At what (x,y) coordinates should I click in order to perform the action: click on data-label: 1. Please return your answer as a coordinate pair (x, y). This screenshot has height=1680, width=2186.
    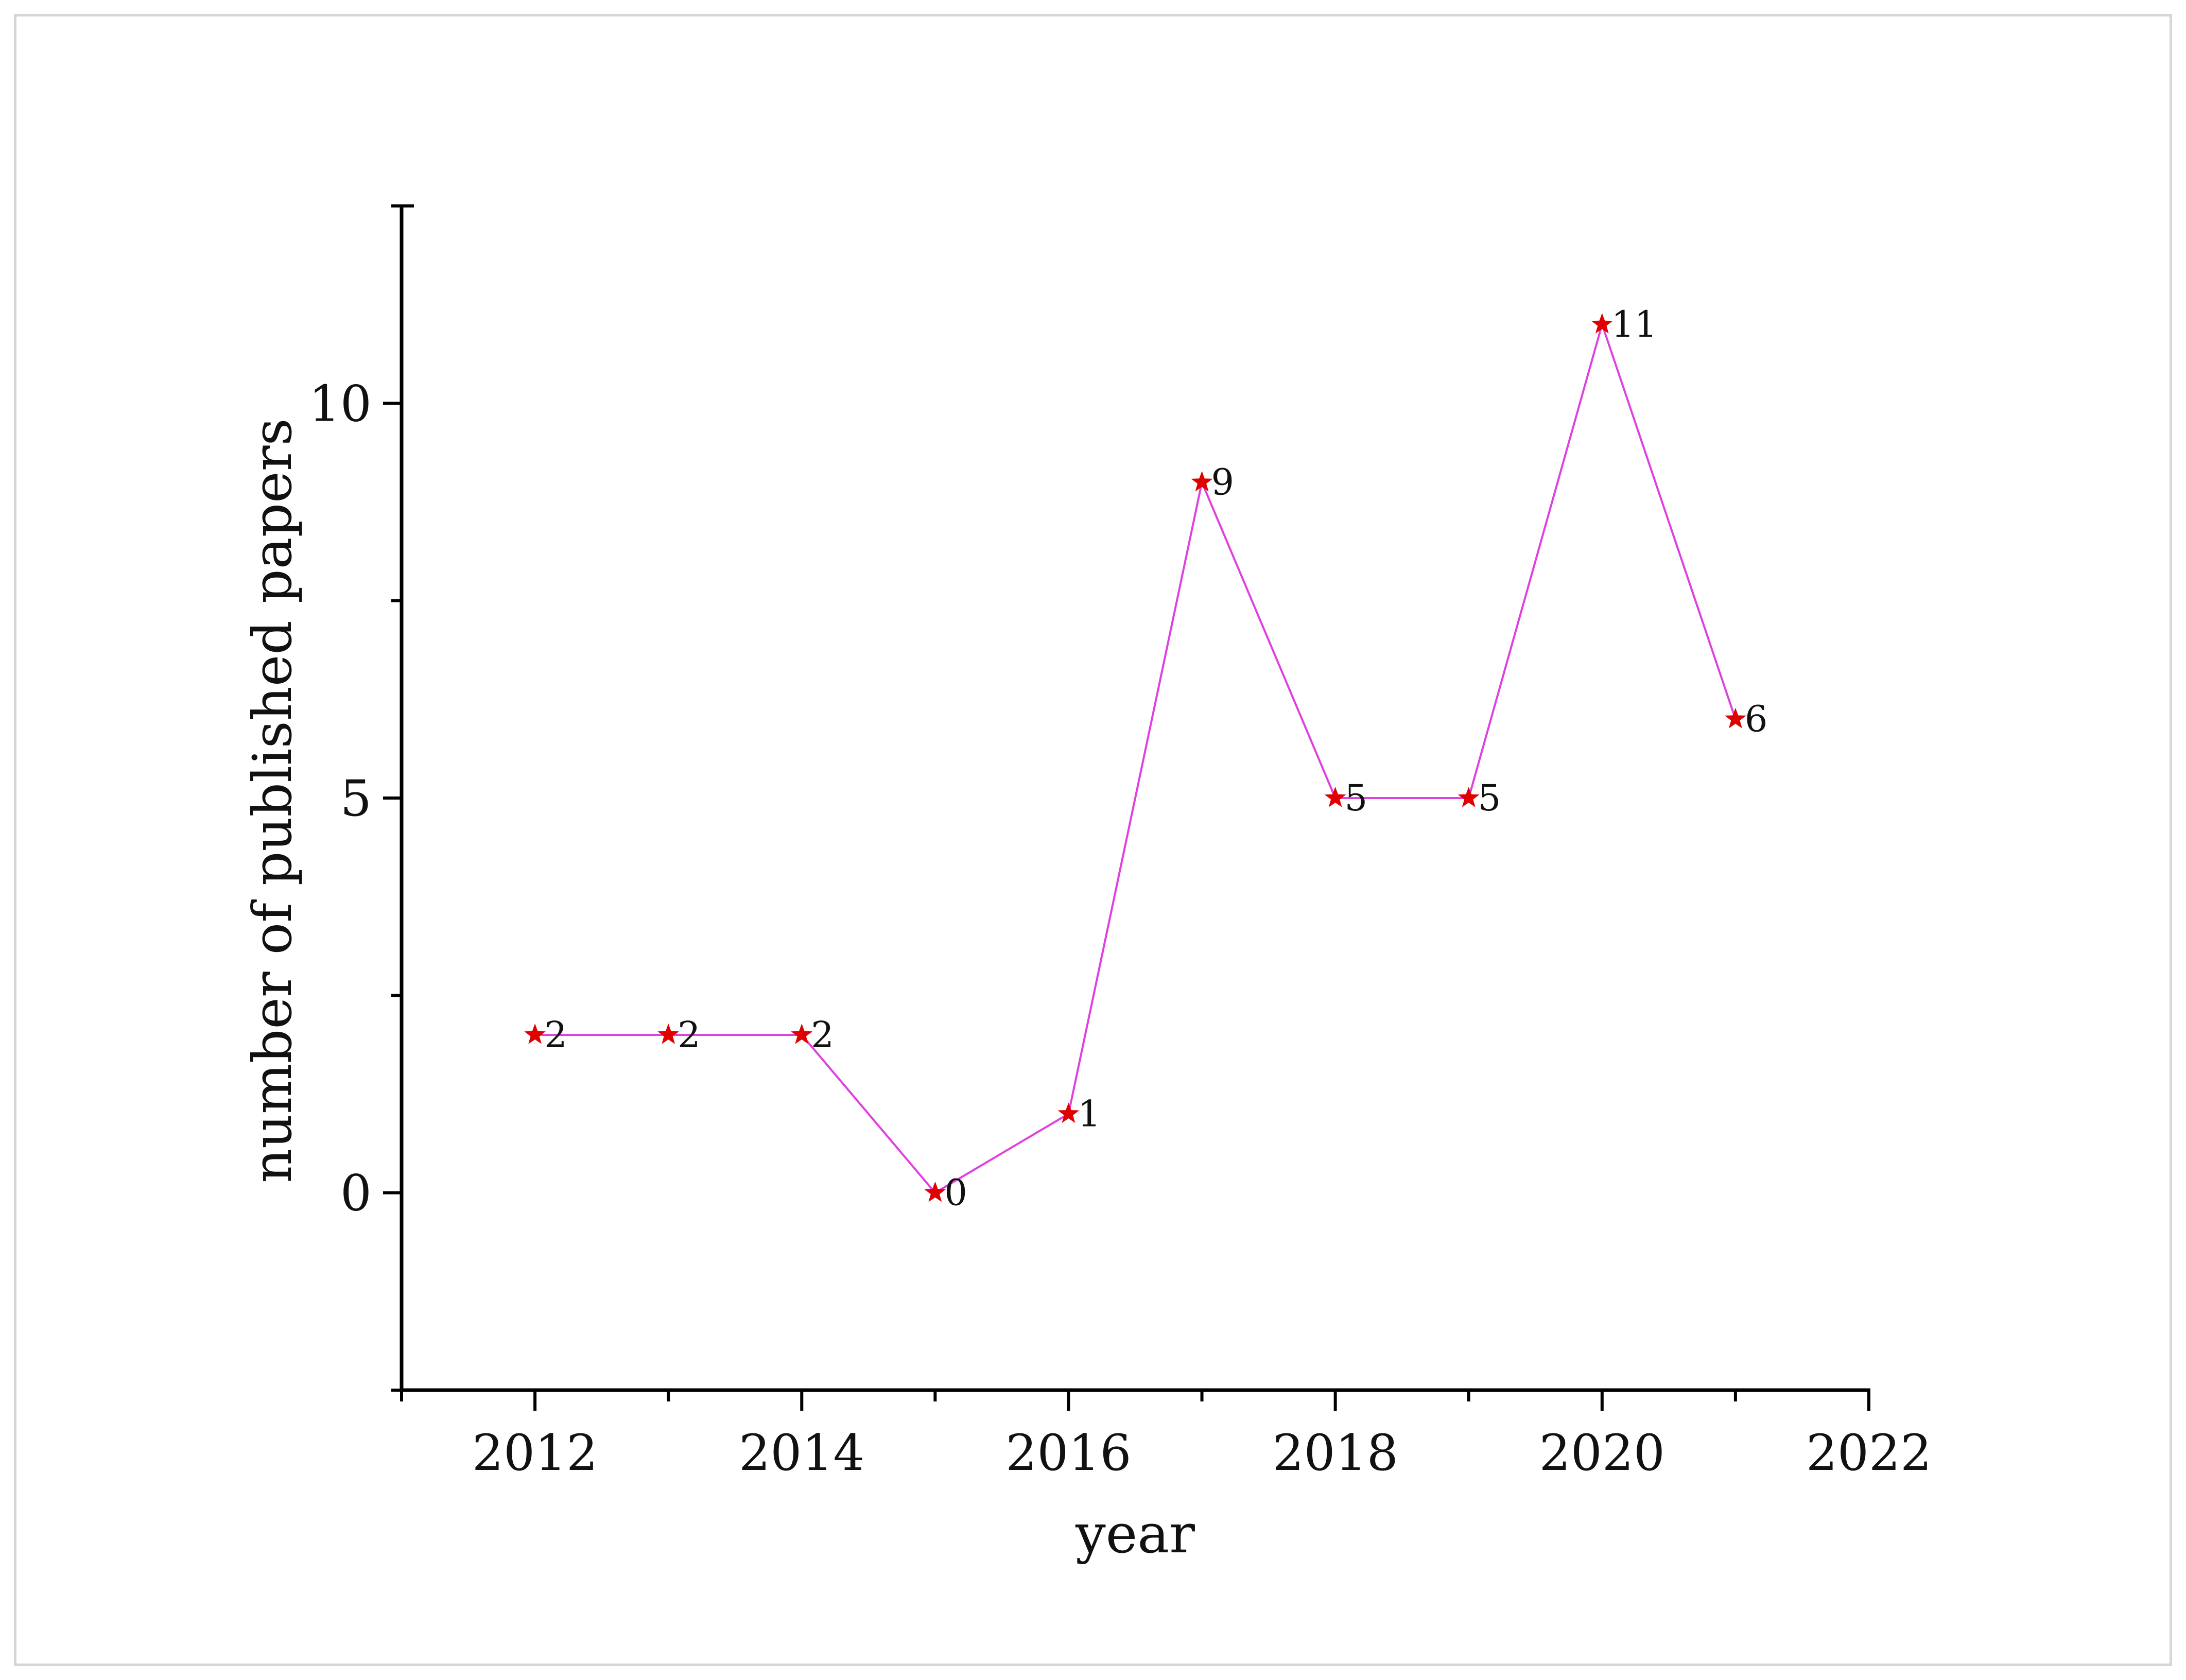
    Looking at the image, I should click on (1089, 1114).